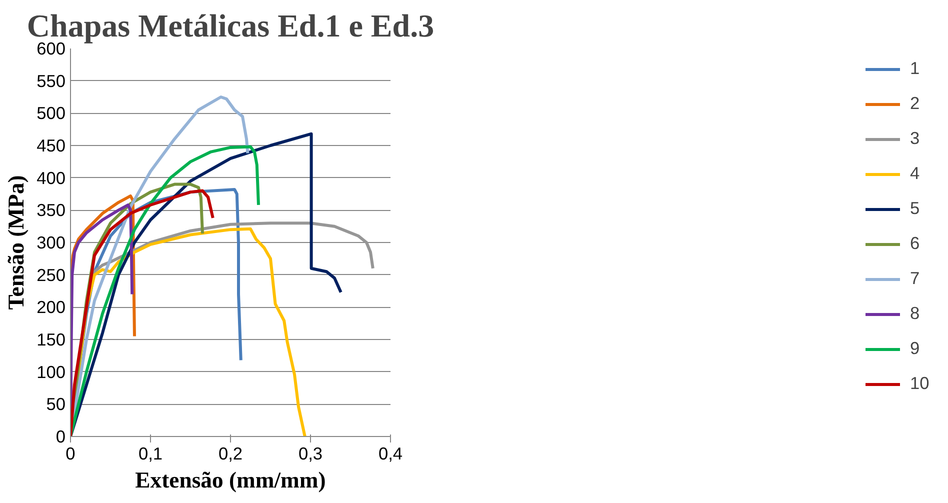  I want to click on legend-label: 3, so click(915, 138).